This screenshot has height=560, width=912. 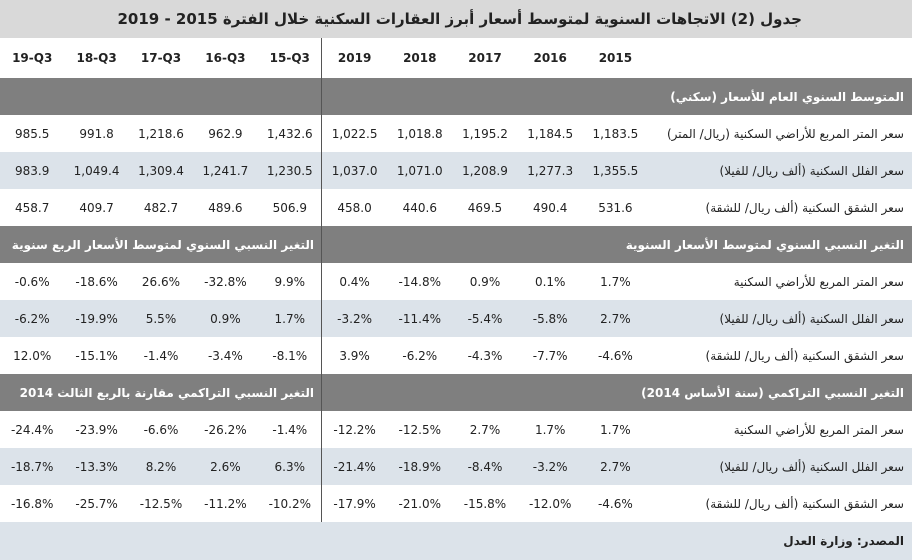 I want to click on column-header: 18-Q3, so click(x=96, y=58).